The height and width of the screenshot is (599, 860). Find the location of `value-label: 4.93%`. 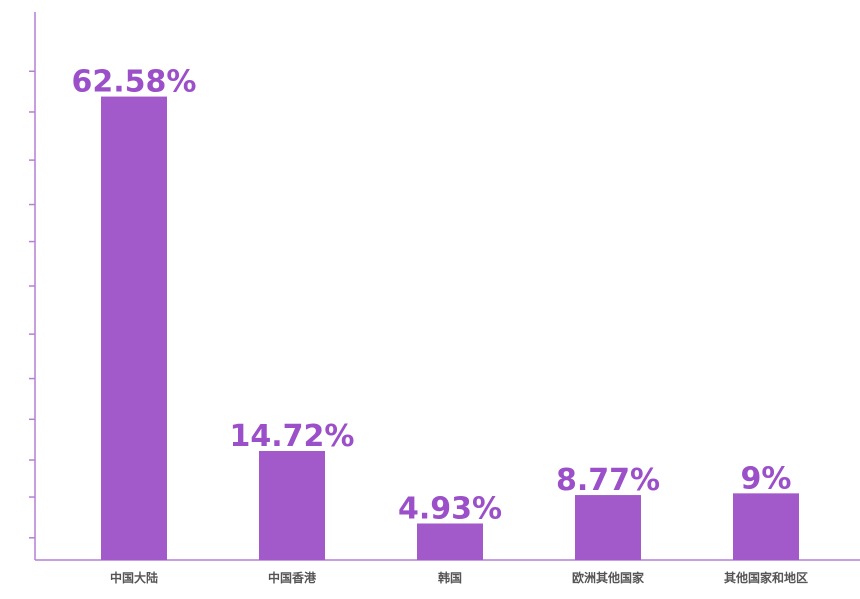

value-label: 4.93% is located at coordinates (450, 508).